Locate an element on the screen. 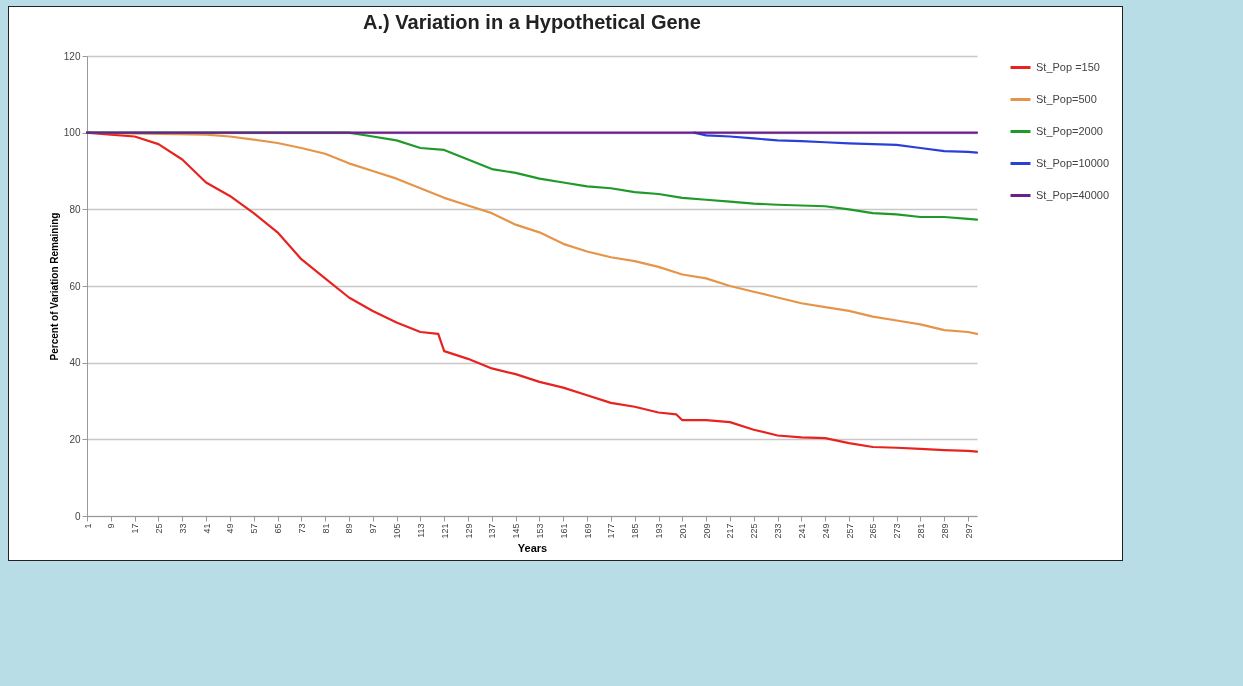 The width and height of the screenshot is (1243, 686). x-tick-label: 241 is located at coordinates (801, 531).